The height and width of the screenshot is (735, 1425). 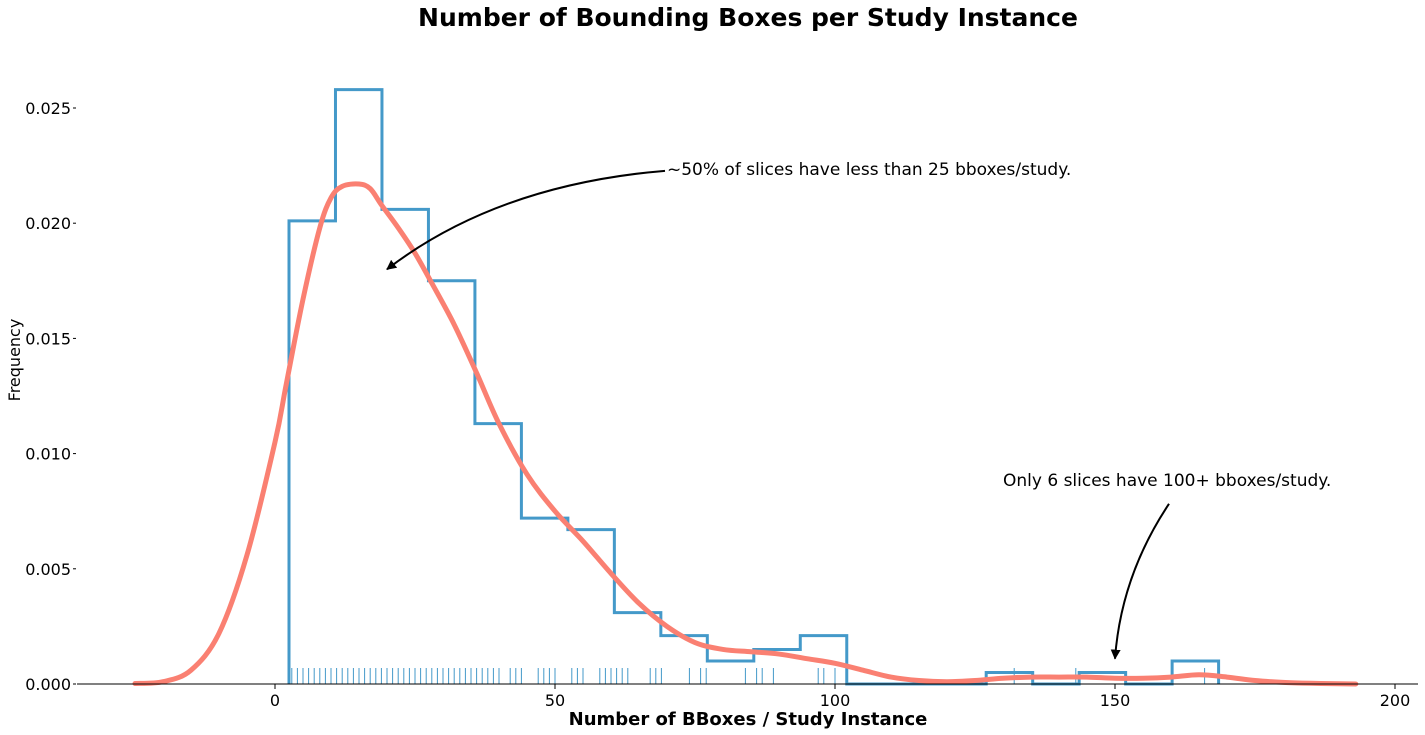 I want to click on x-tick-label: 0, so click(x=275, y=700).